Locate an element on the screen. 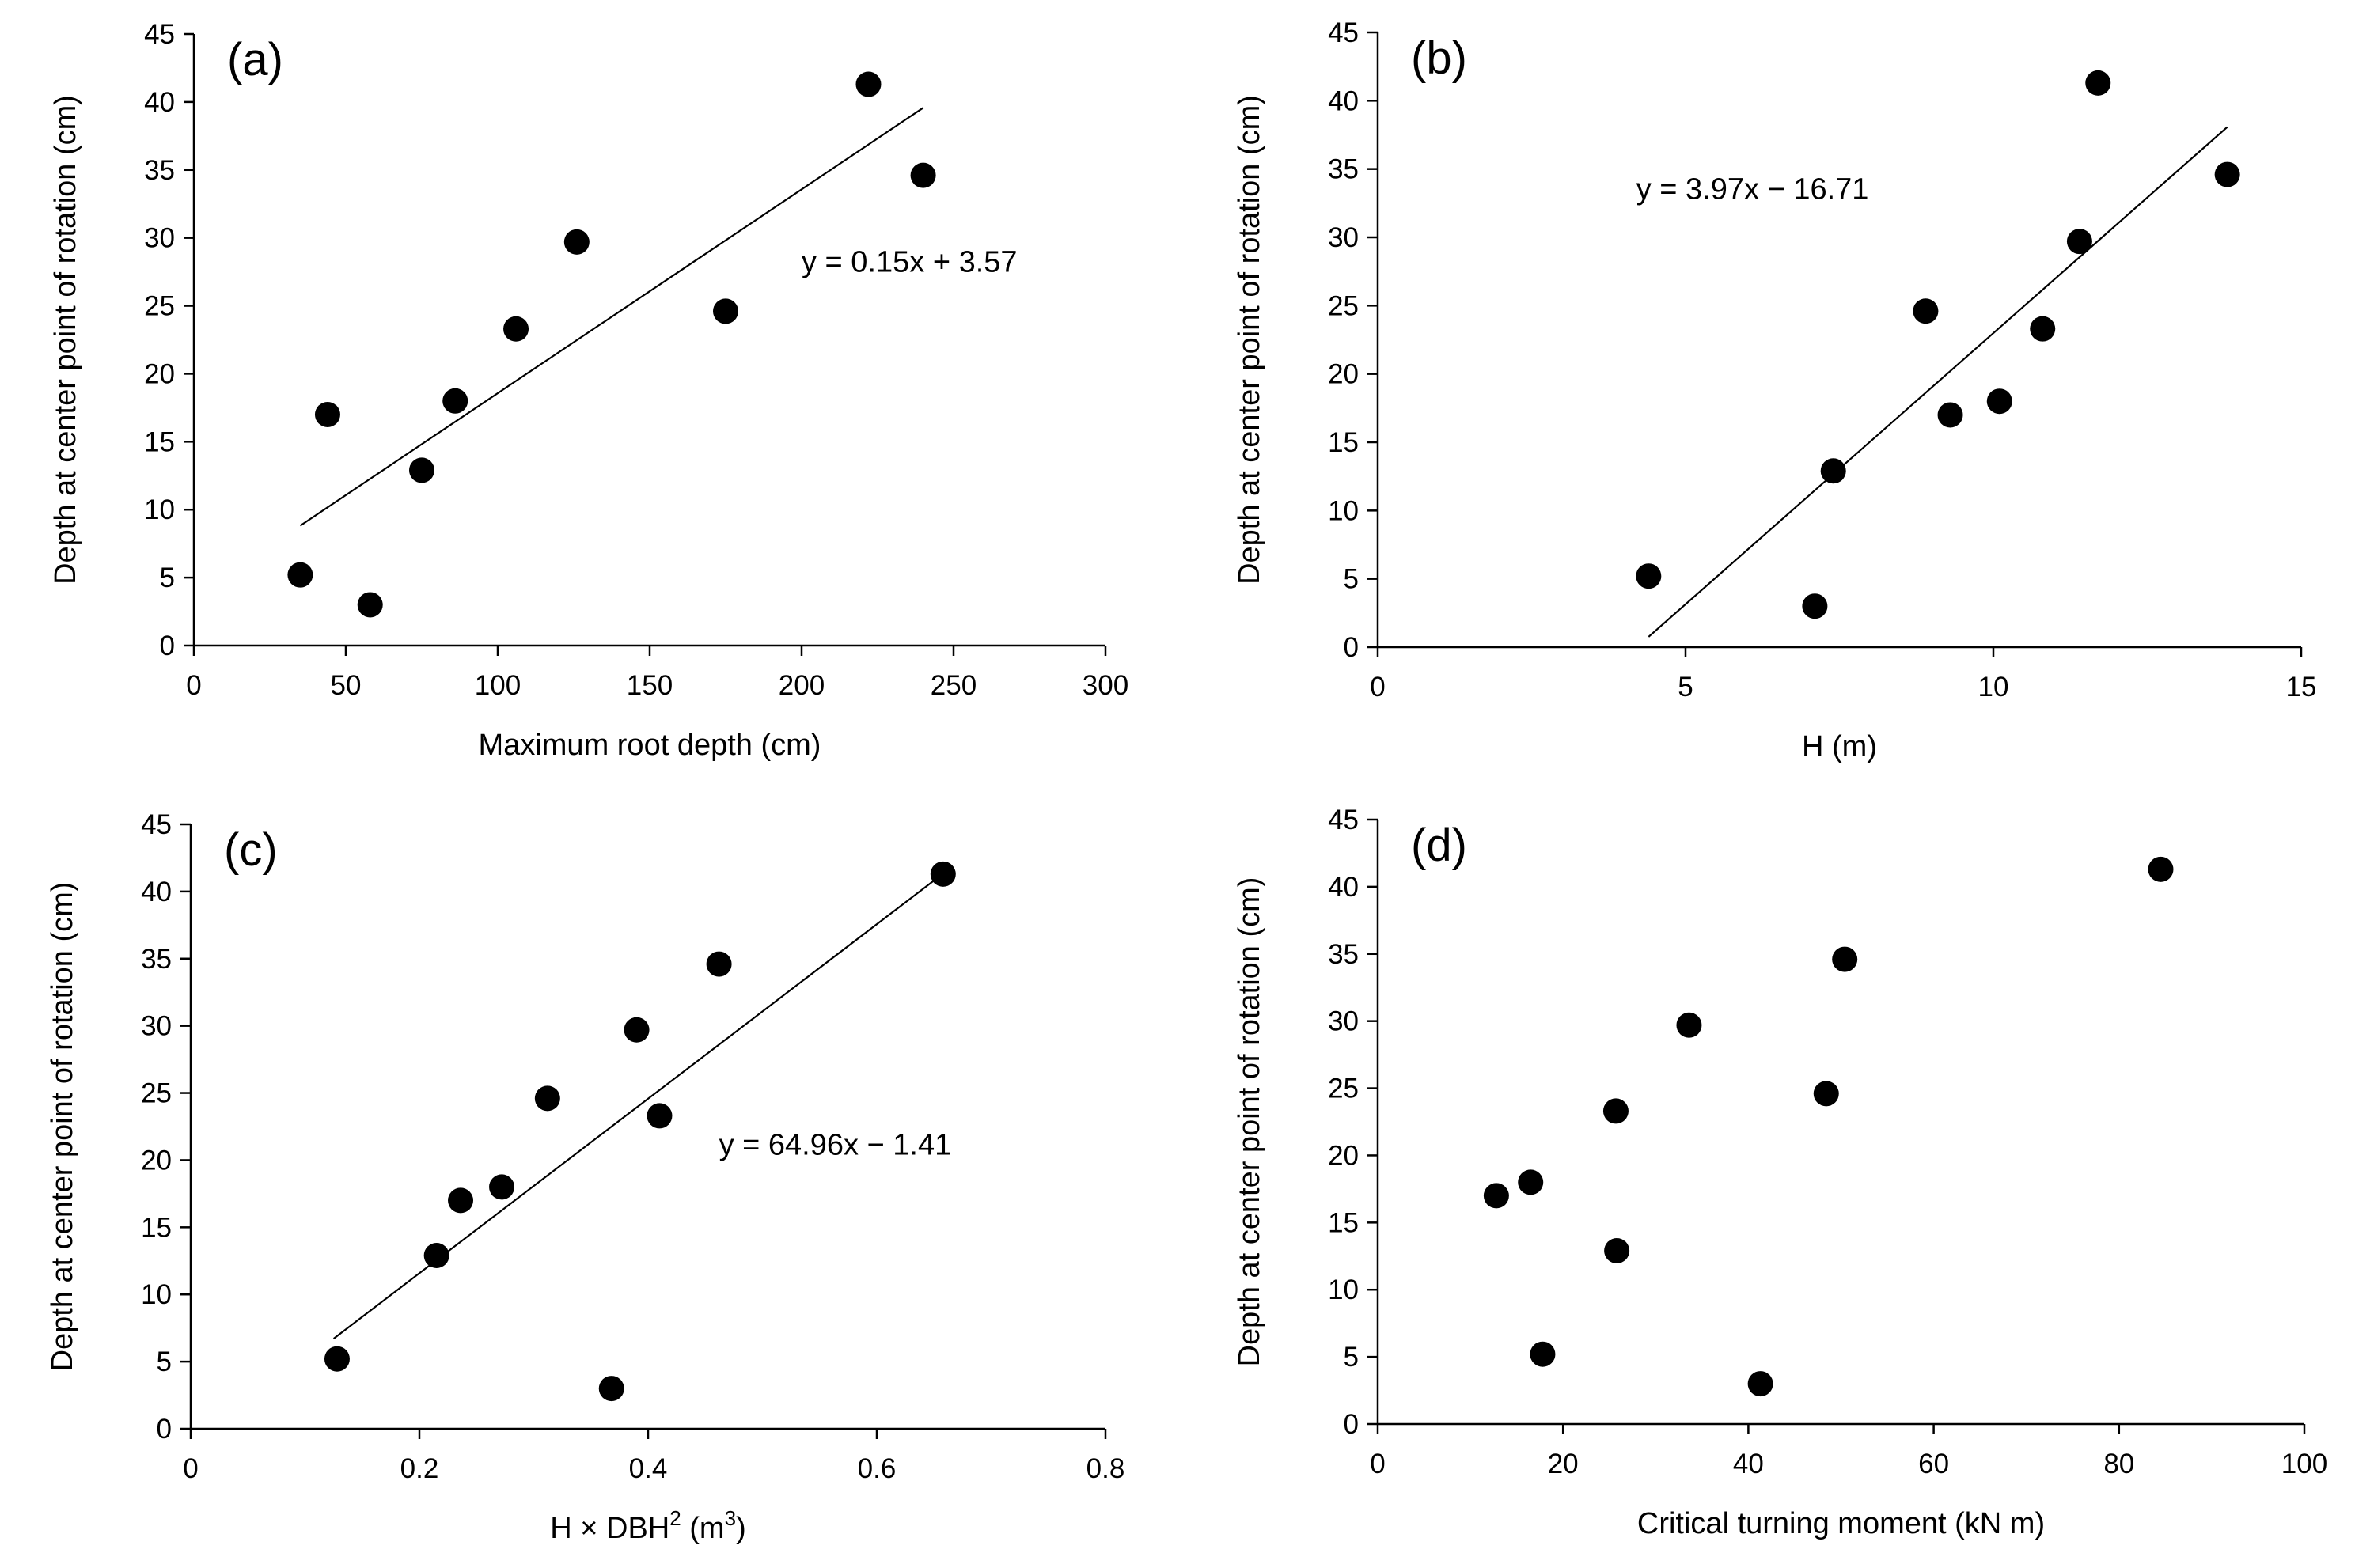 The height and width of the screenshot is (1568, 2355). panel-c-x-tick-label: 0 is located at coordinates (190, 1468).